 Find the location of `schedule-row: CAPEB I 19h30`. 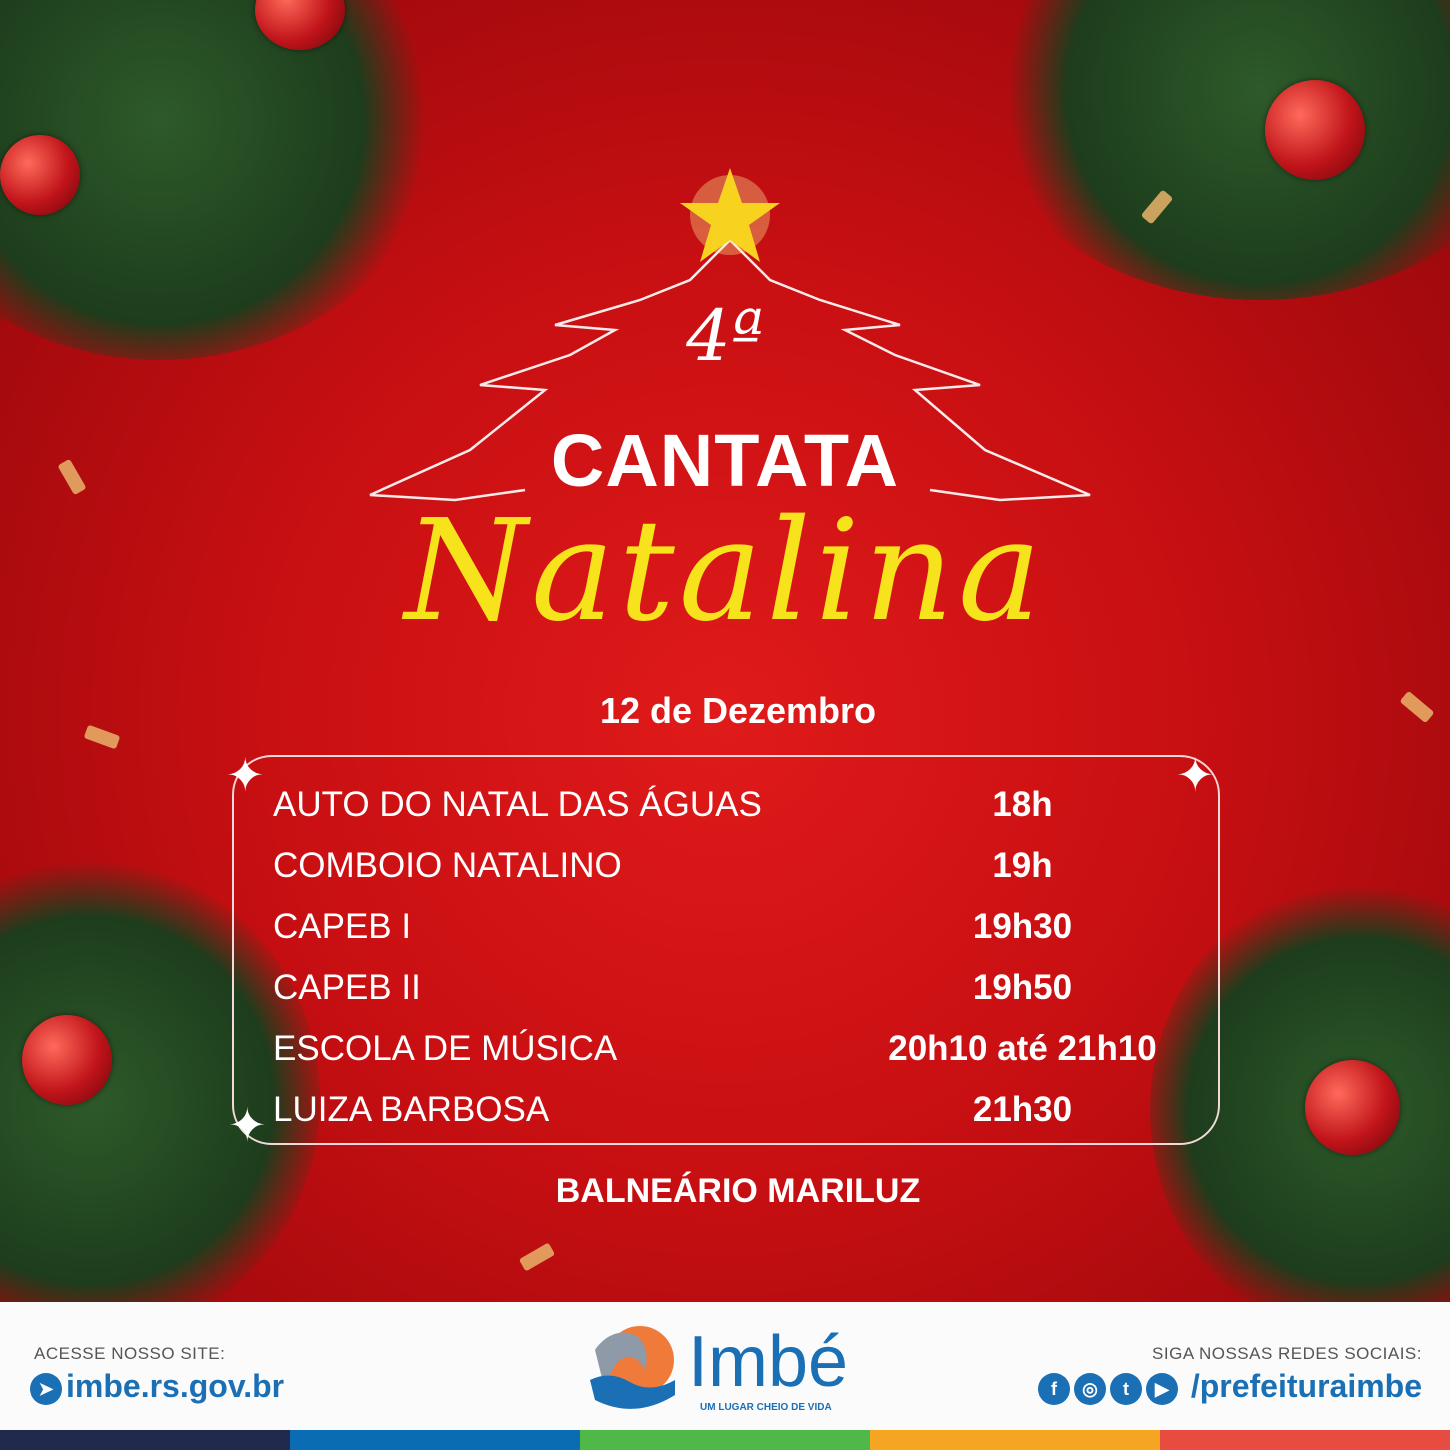

schedule-row: CAPEB I 19h30 is located at coordinates (725, 932).